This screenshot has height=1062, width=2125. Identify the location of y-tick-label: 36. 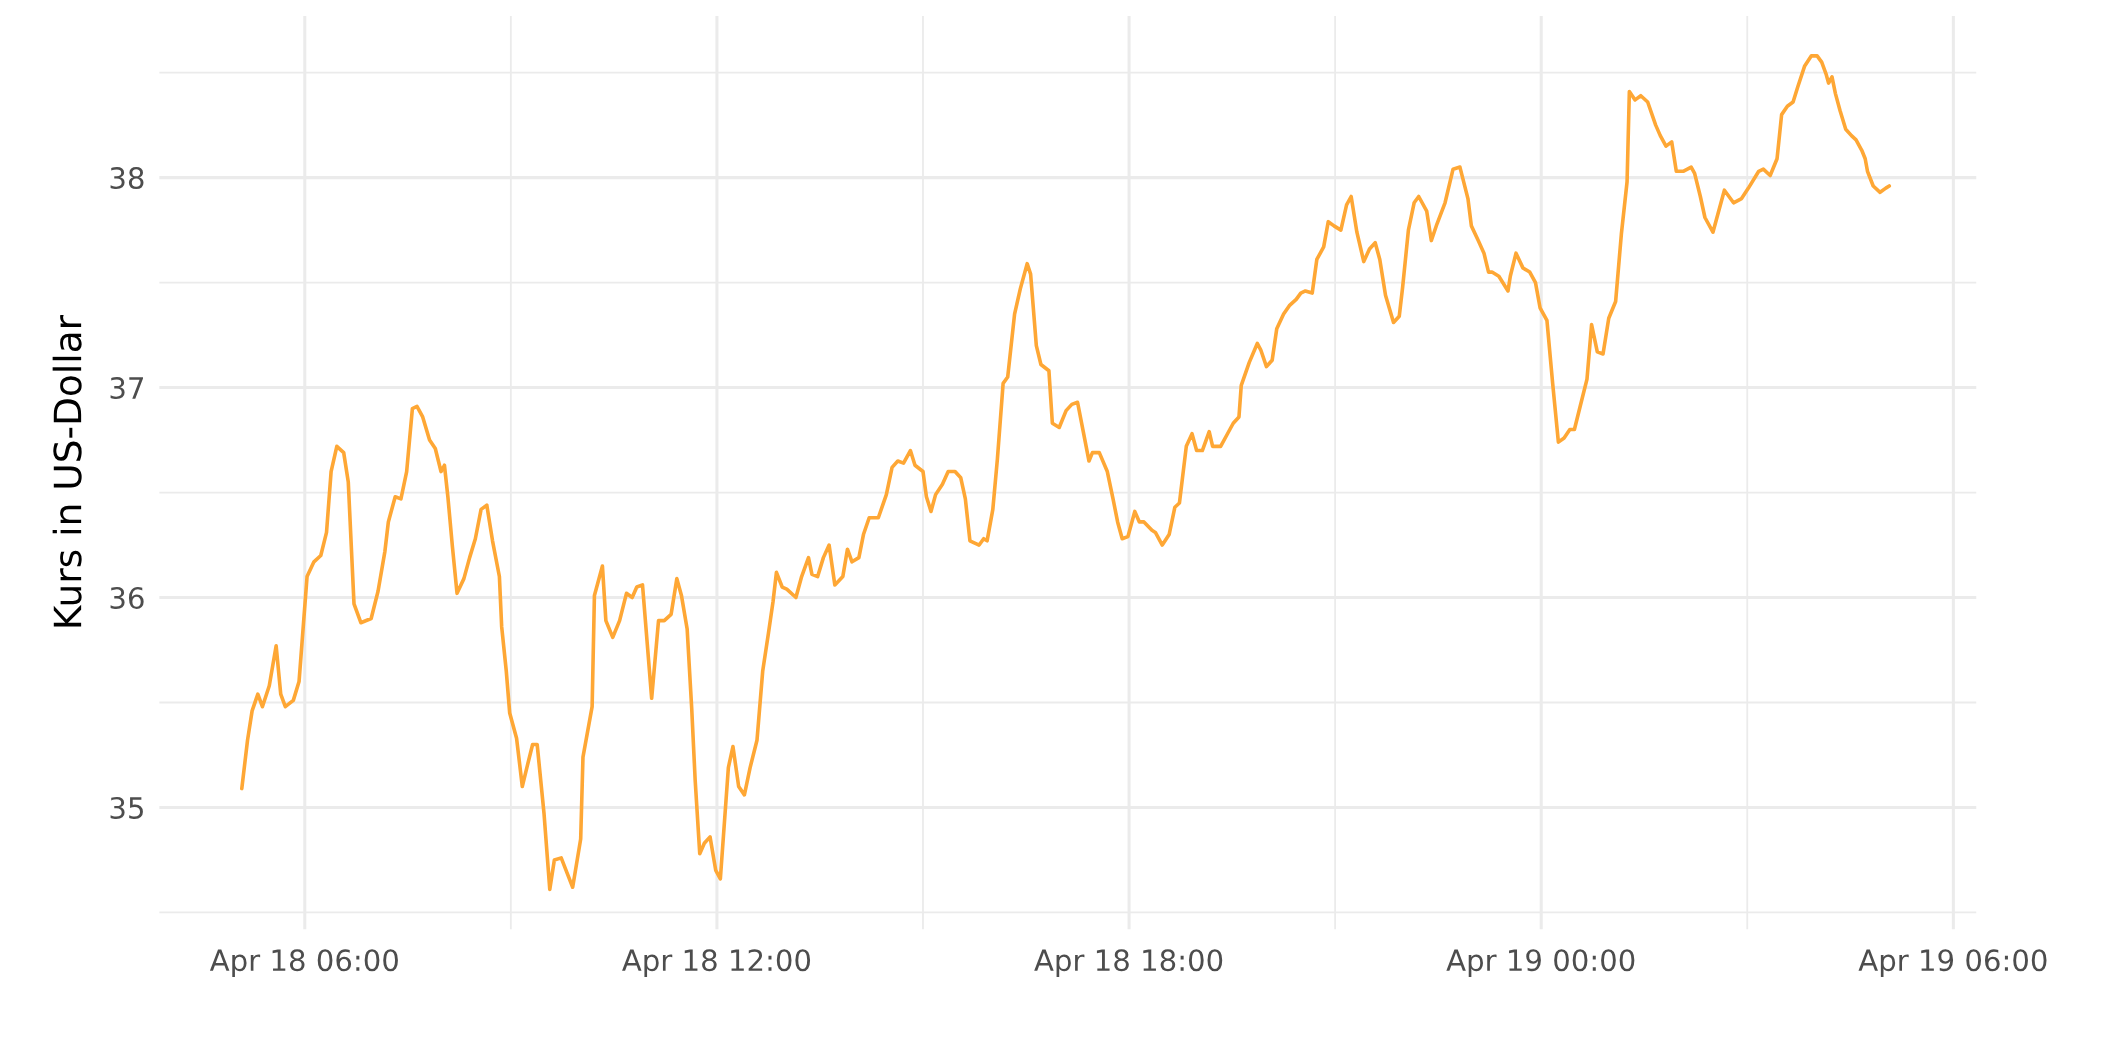
(127, 598).